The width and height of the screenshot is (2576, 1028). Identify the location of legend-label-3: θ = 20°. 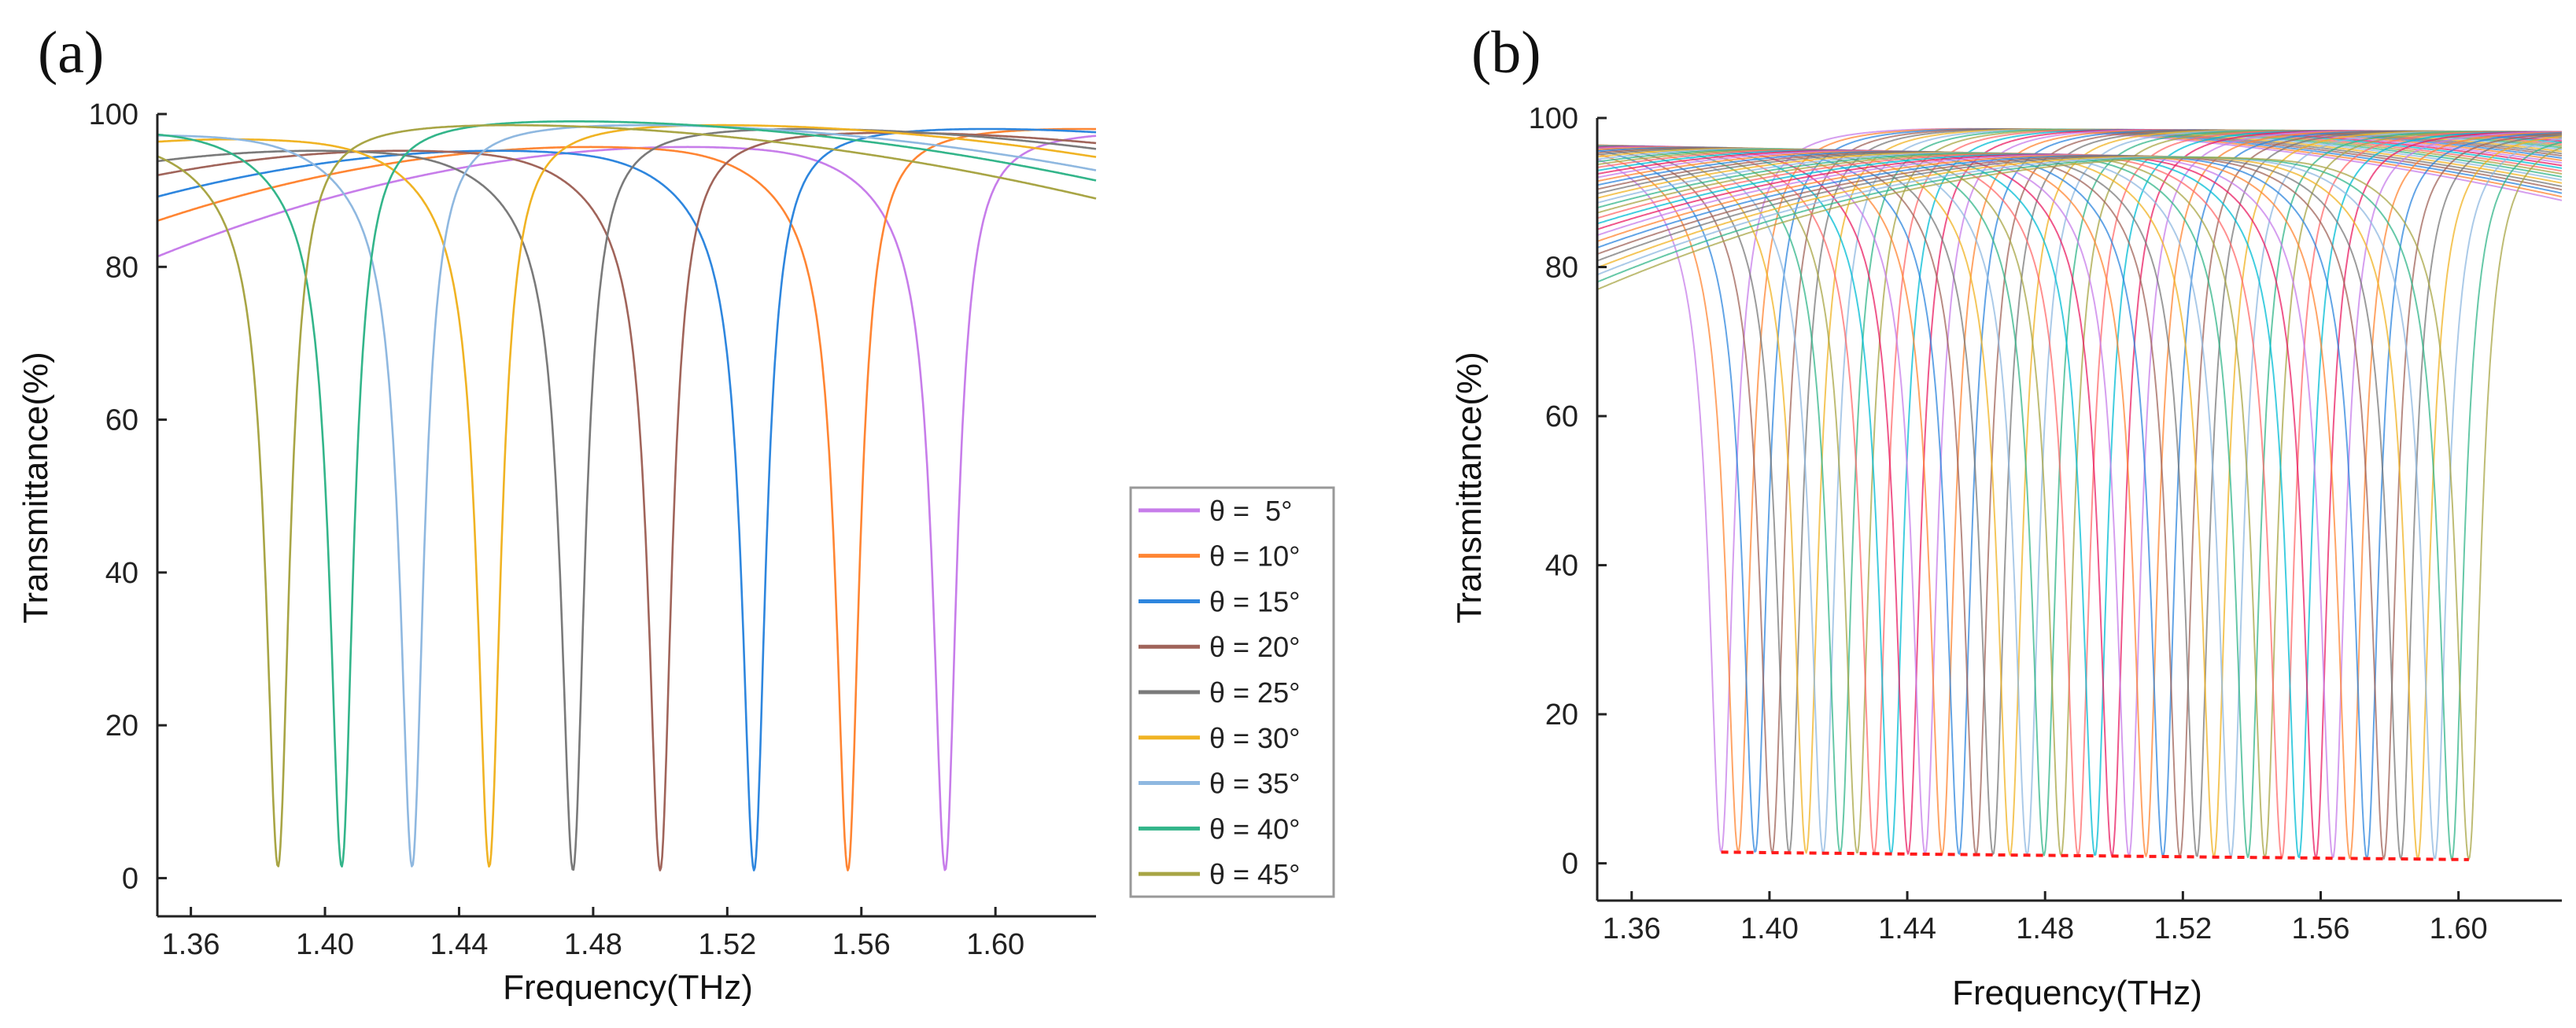
(1255, 647).